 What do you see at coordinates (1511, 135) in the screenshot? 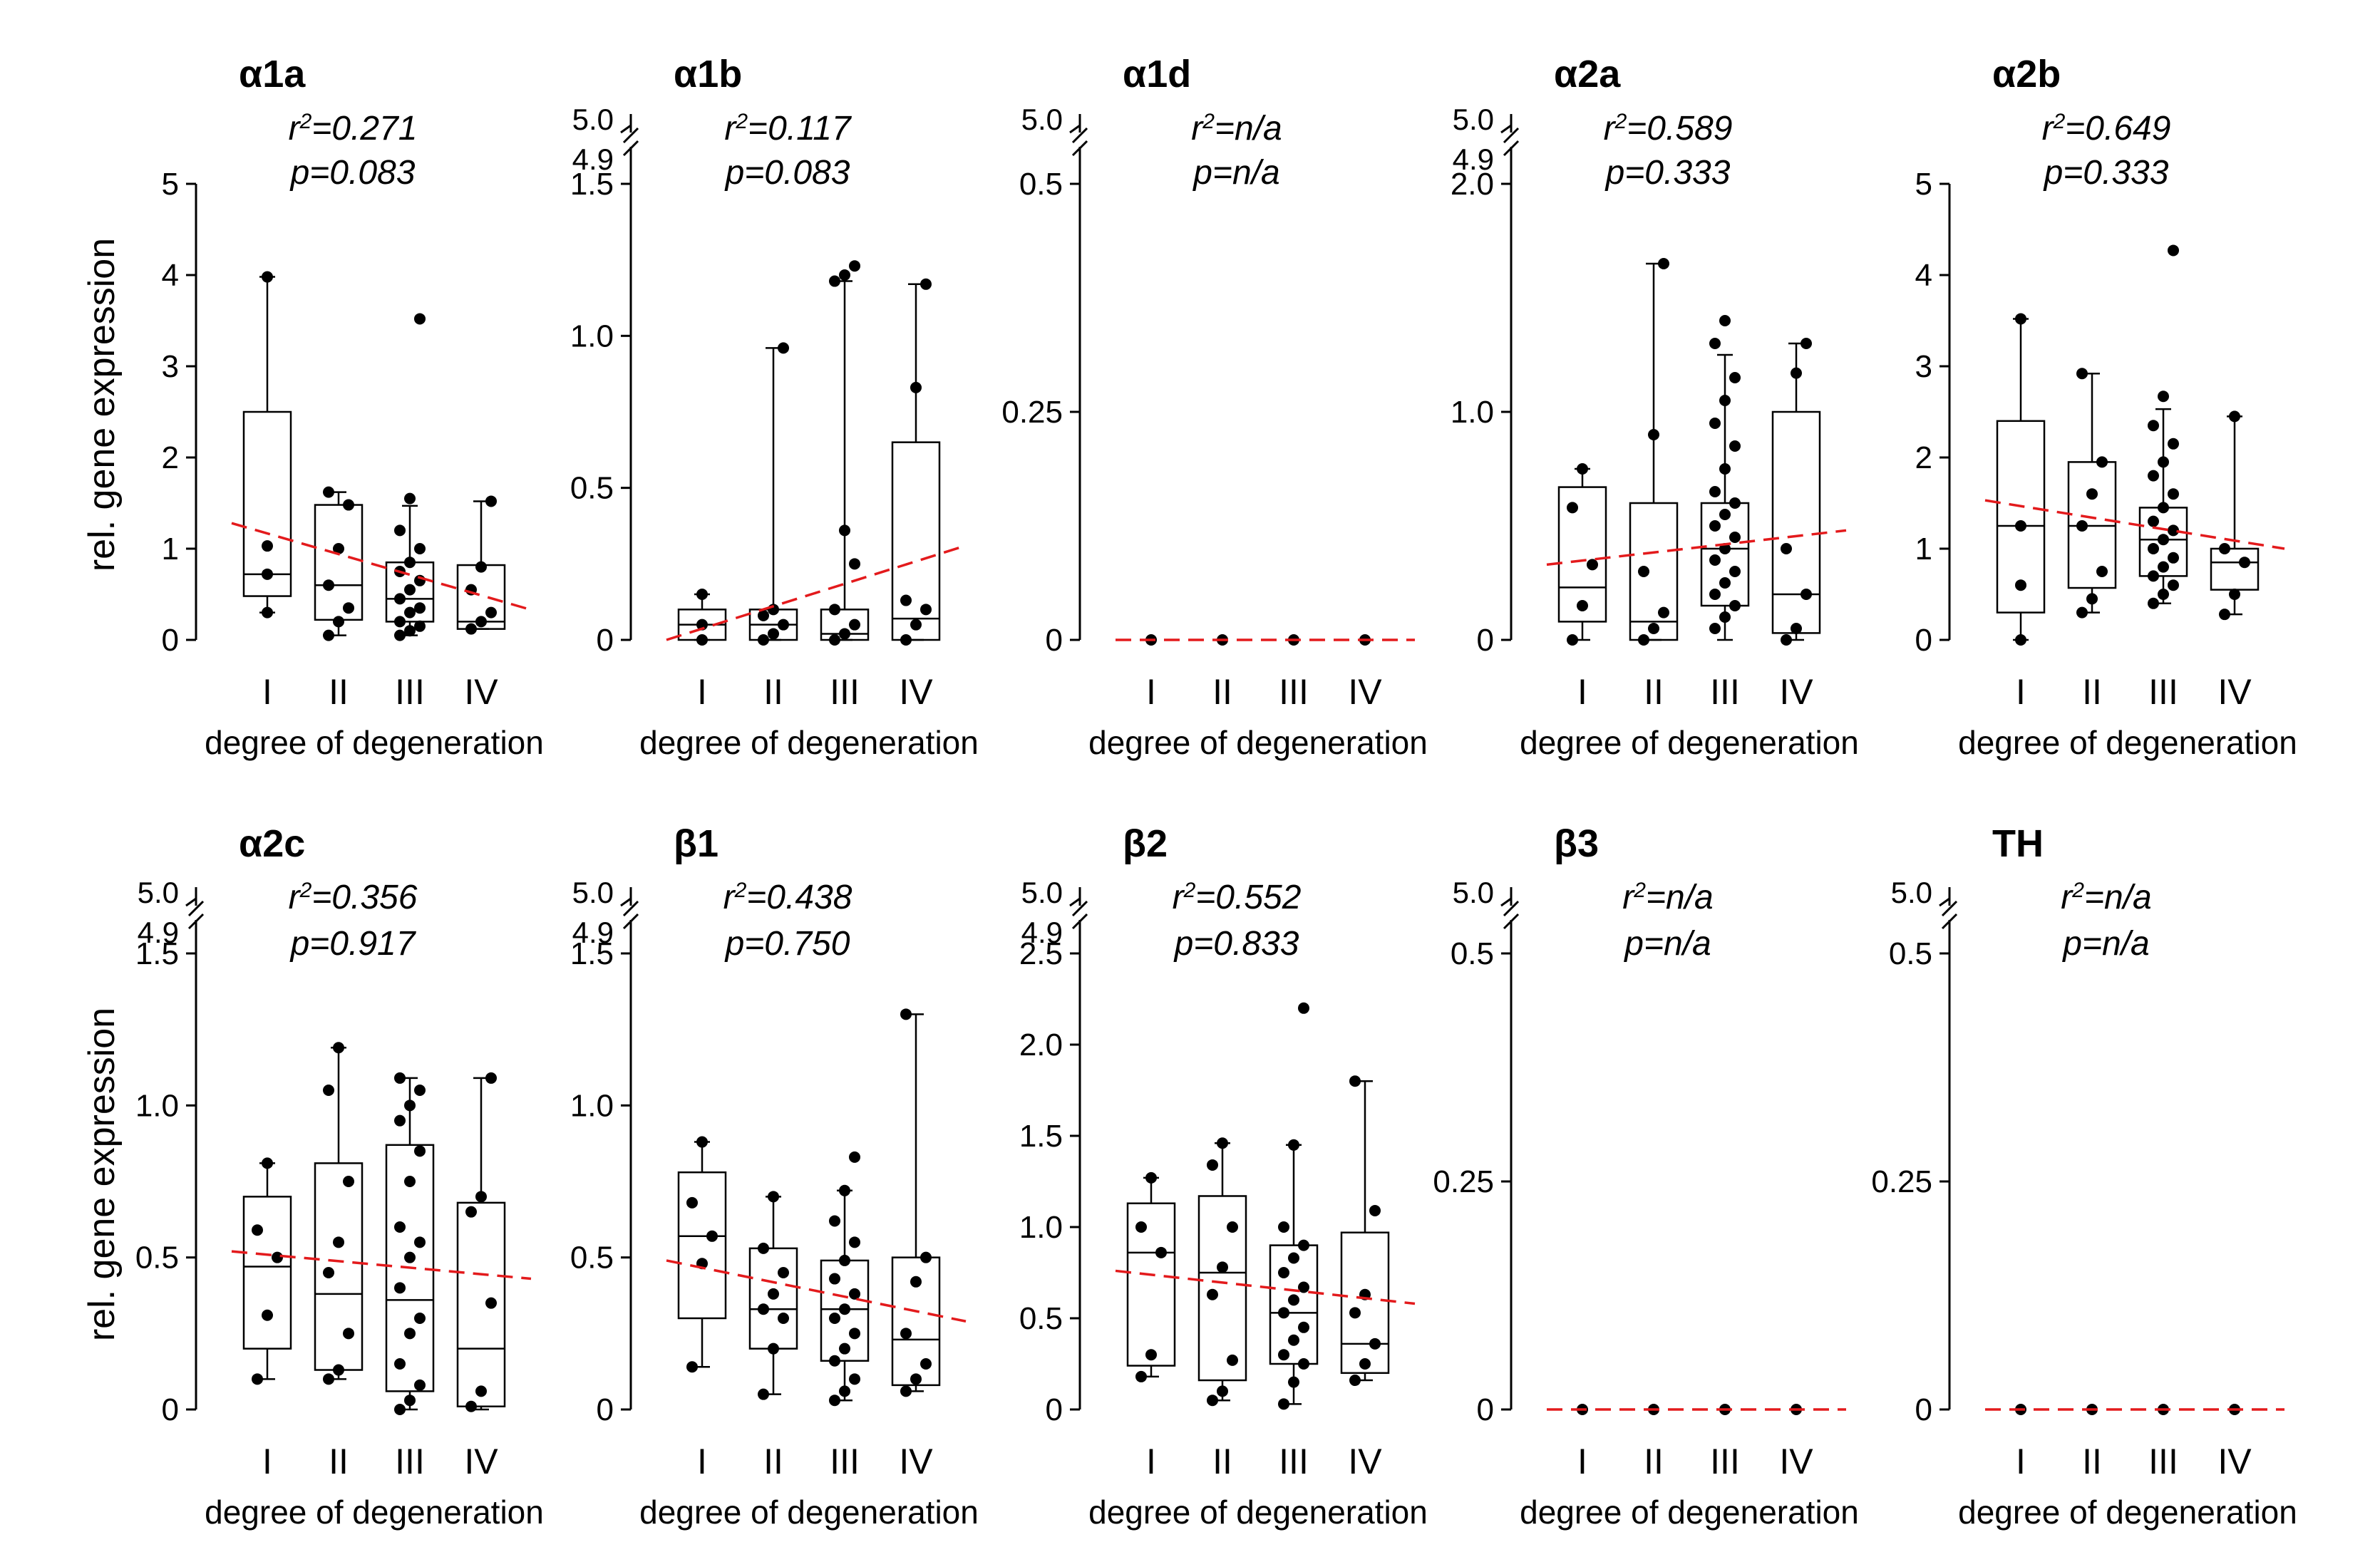
I see `axis-break-mark` at bounding box center [1511, 135].